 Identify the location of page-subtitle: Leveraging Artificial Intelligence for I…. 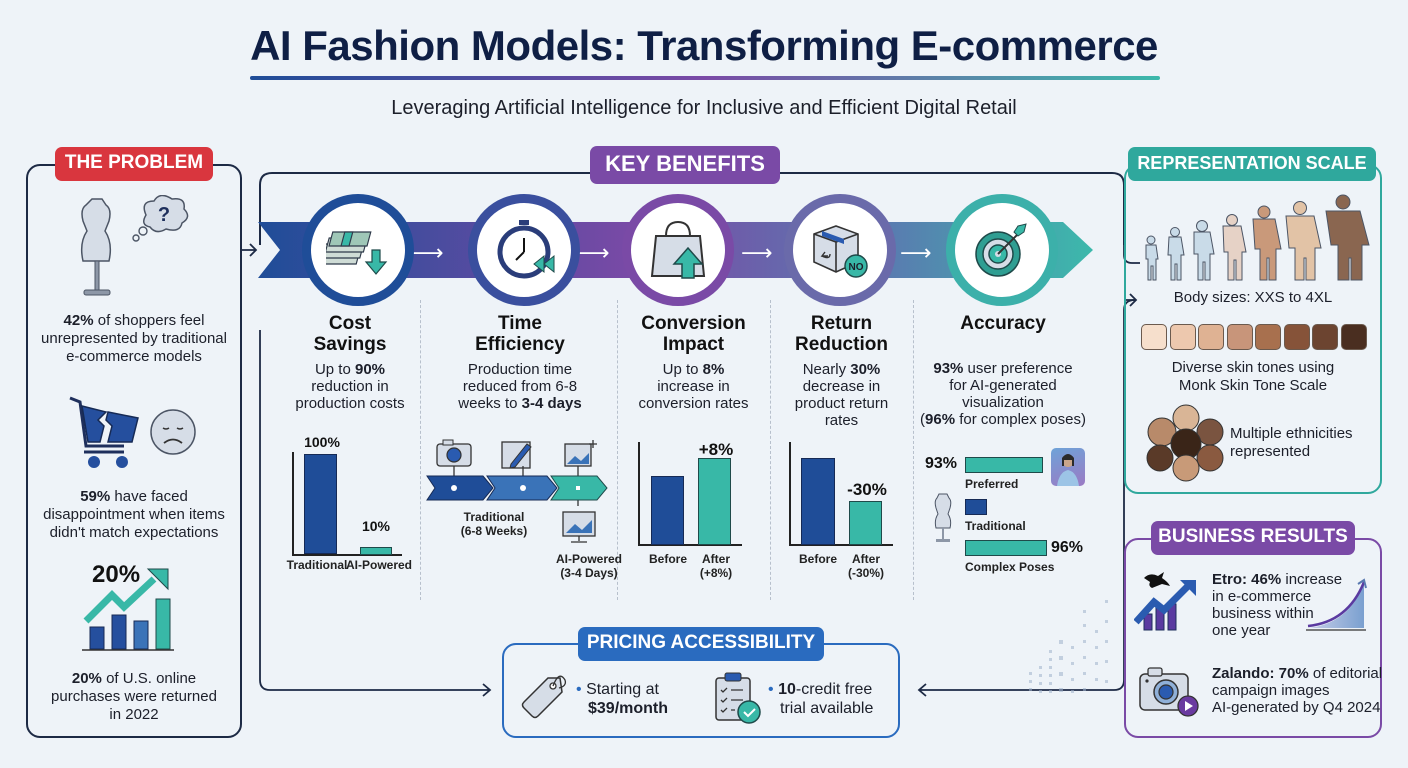
(704, 108).